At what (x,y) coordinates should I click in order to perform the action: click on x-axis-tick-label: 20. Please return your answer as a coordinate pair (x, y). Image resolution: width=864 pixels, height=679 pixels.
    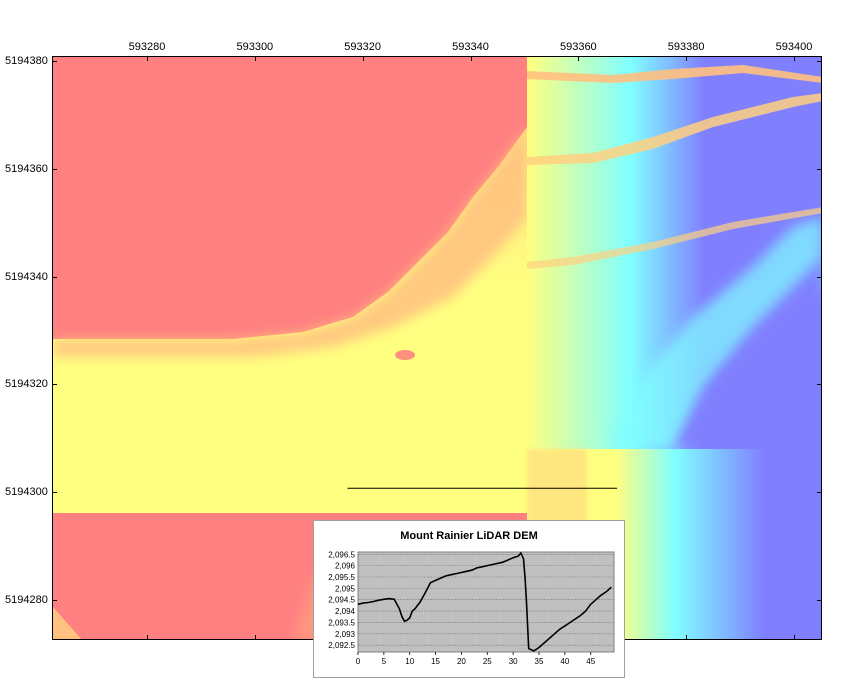
    Looking at the image, I should click on (461, 661).